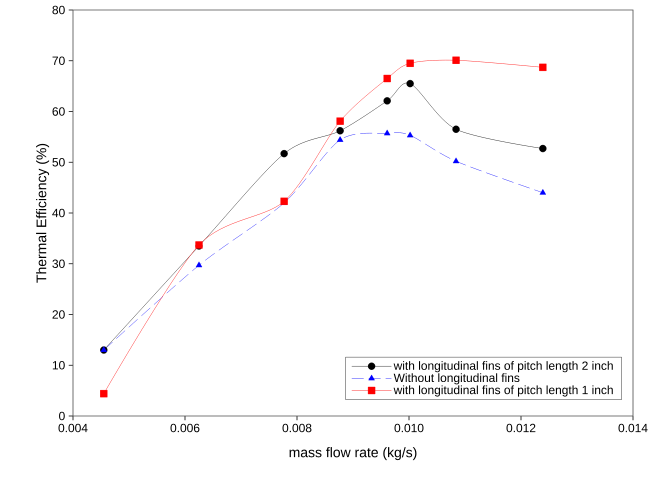 The height and width of the screenshot is (486, 648). I want to click on y-tick-label: 50, so click(58, 162).